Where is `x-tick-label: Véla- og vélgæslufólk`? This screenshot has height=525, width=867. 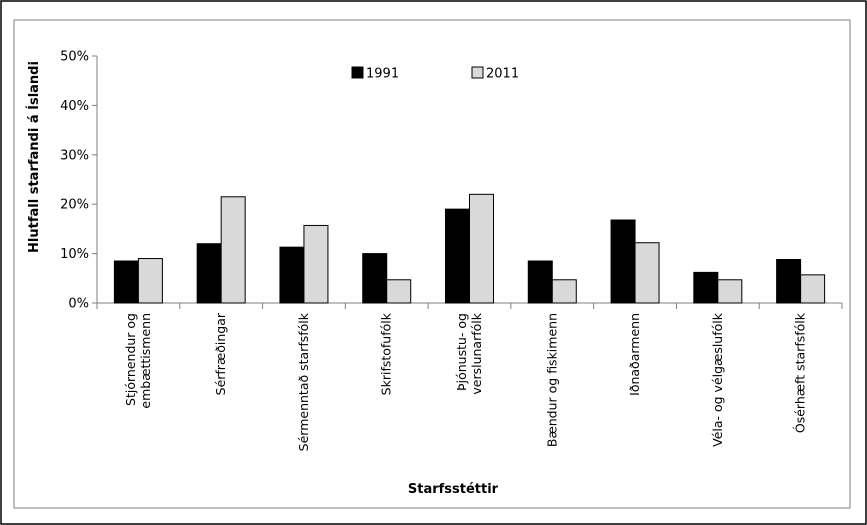
x-tick-label: Véla- og vélgæslufólk is located at coordinates (717, 379).